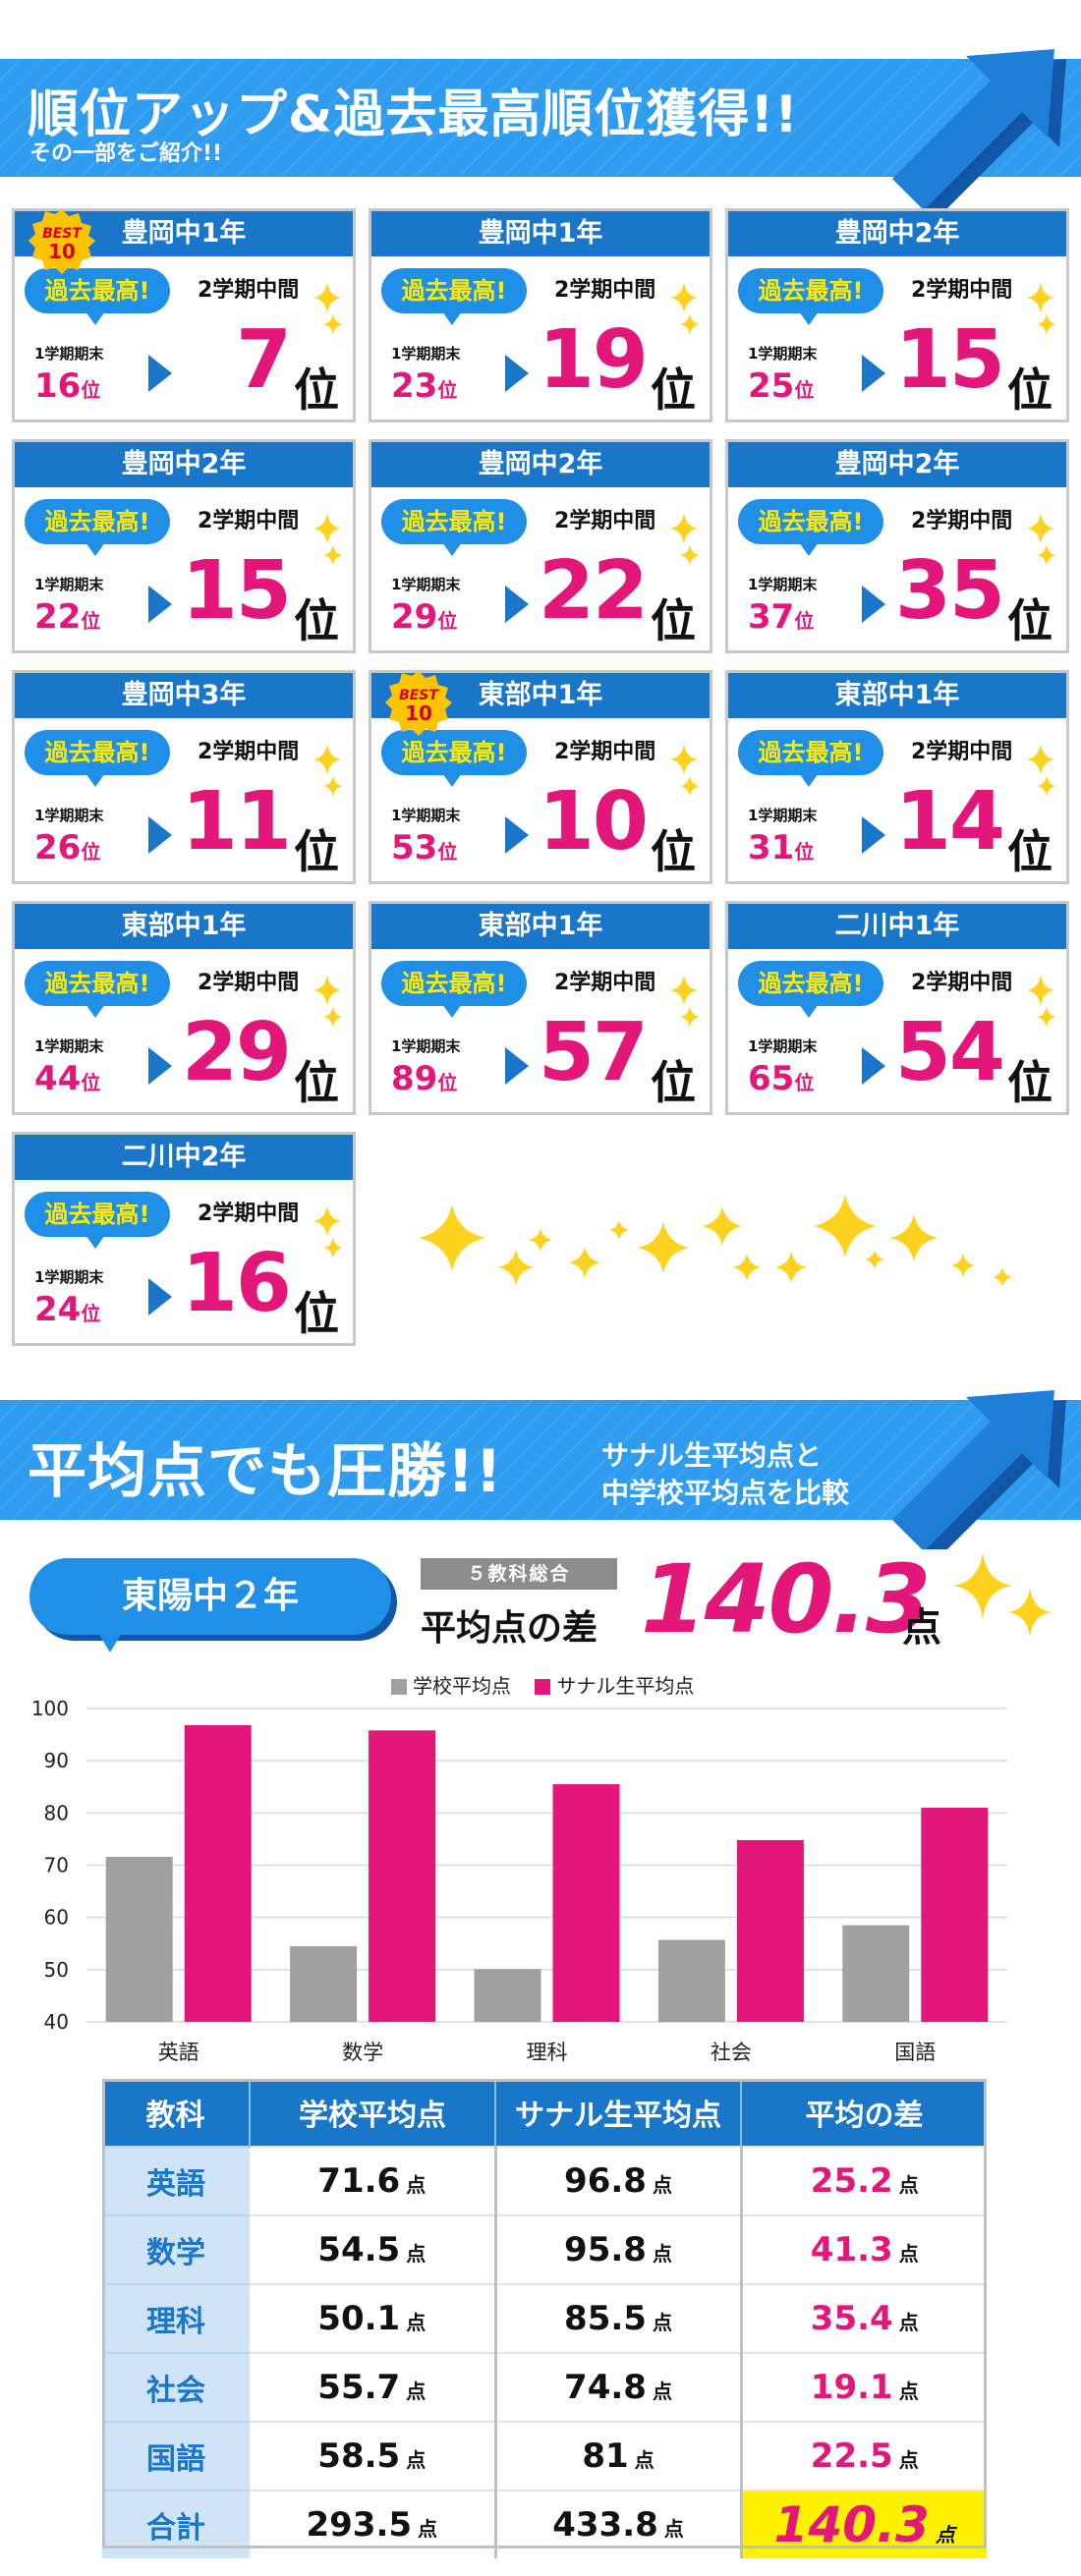  Describe the element at coordinates (519, 1574) in the screenshot. I see `five-subjects-tag: ５教科総合` at that location.